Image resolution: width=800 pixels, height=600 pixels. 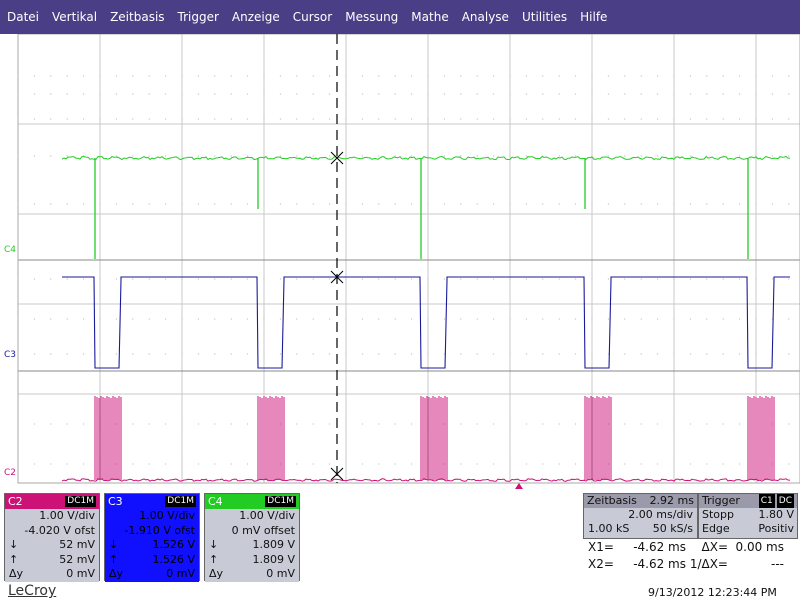 I want to click on menu-item-zeitbasis: Zeitbasis, so click(x=137, y=17).